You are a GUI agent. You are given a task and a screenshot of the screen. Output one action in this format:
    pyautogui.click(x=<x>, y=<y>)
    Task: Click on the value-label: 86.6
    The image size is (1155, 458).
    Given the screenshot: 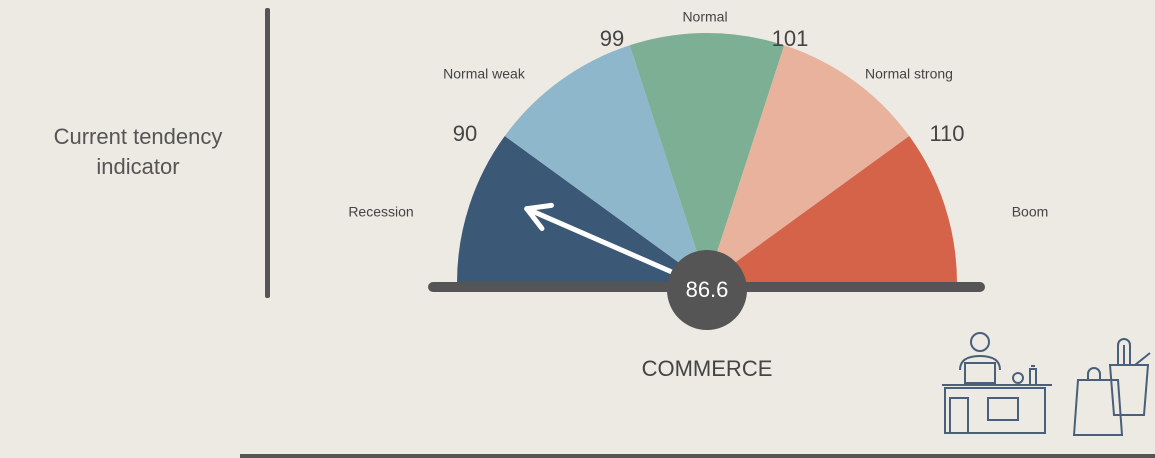 What is the action you would take?
    pyautogui.click(x=707, y=289)
    